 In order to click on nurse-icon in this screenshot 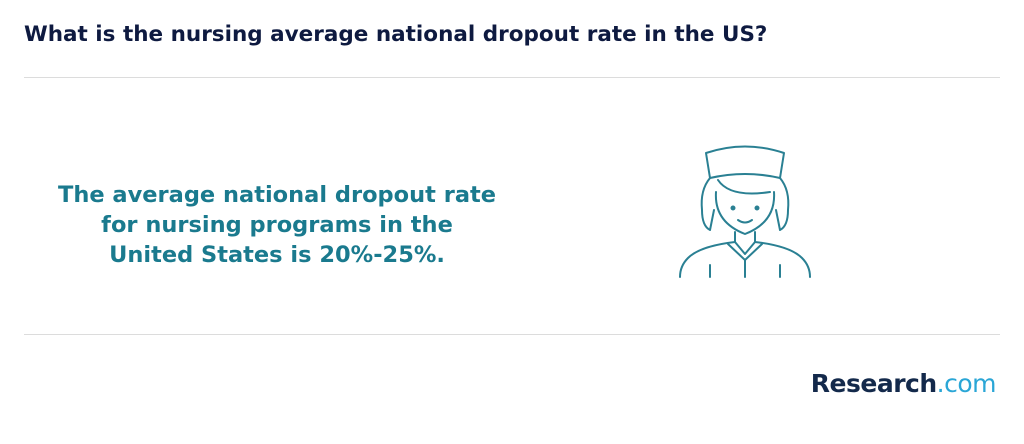, I will do `click(745, 211)`.